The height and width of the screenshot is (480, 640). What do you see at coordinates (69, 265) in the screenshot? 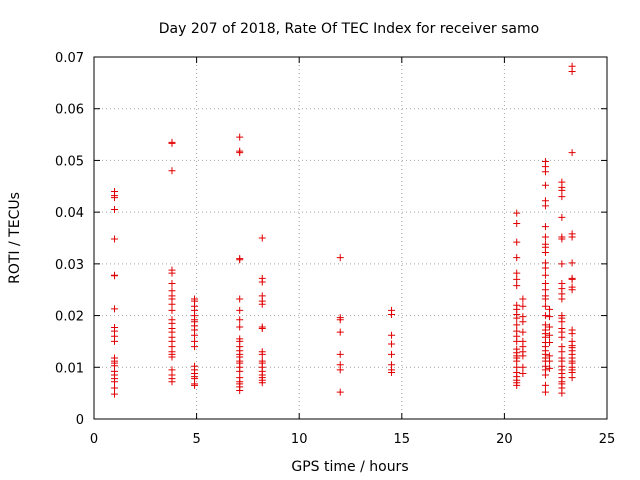
I see `y-tick-label: 0.03` at bounding box center [69, 265].